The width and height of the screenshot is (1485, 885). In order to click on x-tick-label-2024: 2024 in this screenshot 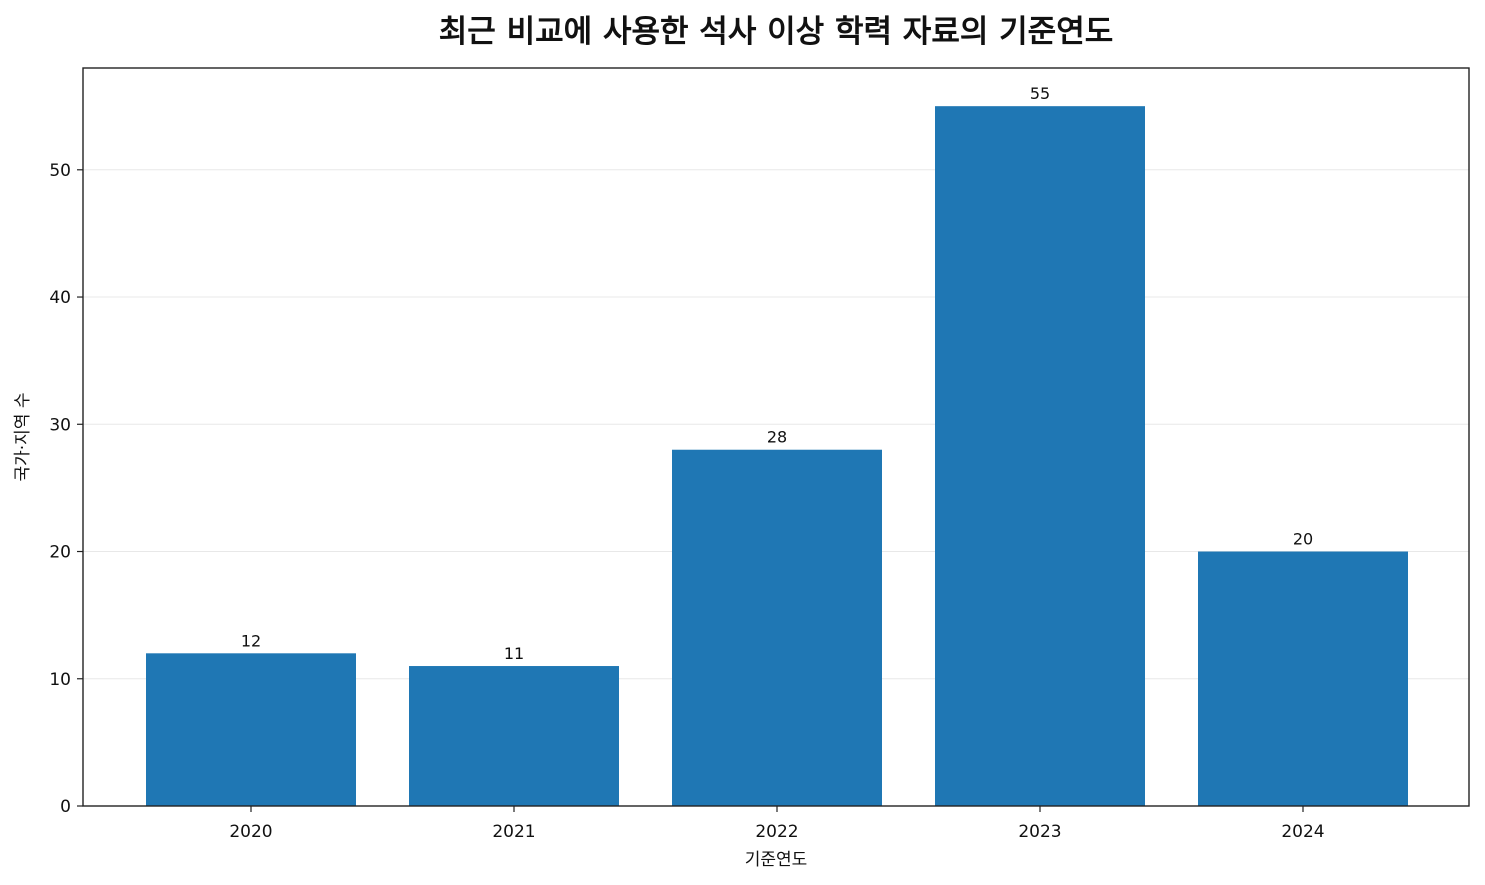, I will do `click(1302, 832)`.